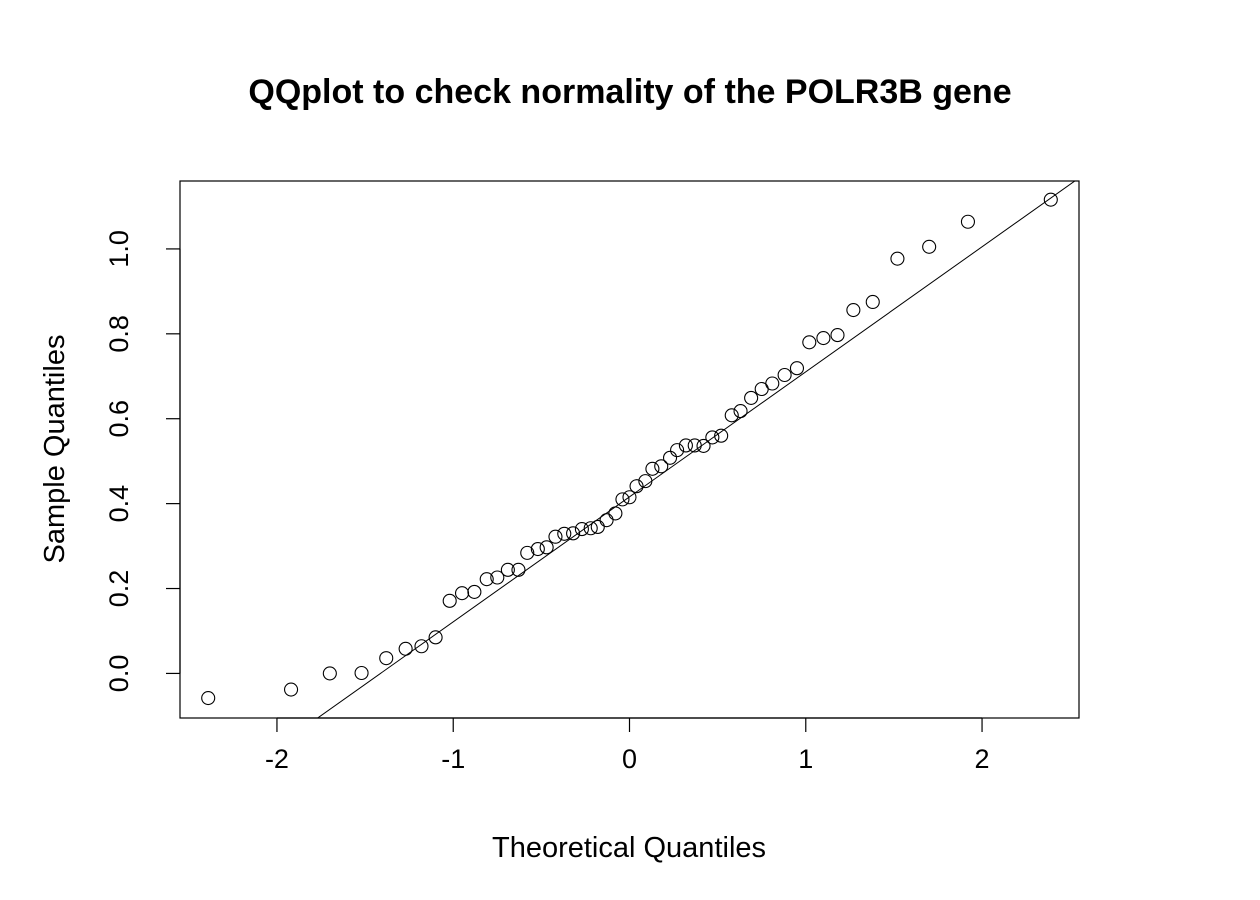  What do you see at coordinates (119, 419) in the screenshot?
I see `y-tick-label: 0.6` at bounding box center [119, 419].